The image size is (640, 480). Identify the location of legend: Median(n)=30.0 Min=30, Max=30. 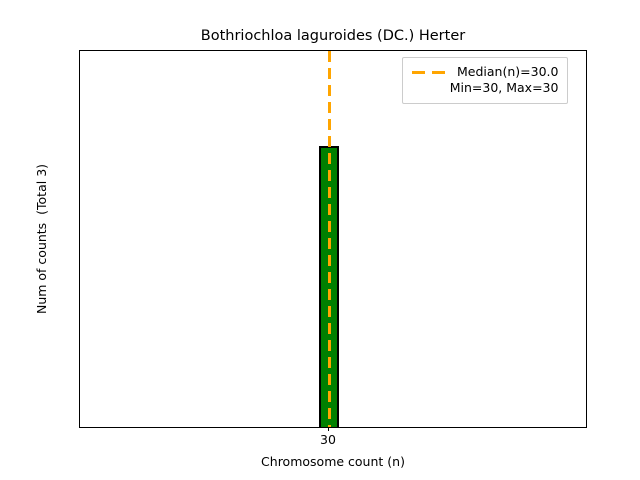
(485, 80).